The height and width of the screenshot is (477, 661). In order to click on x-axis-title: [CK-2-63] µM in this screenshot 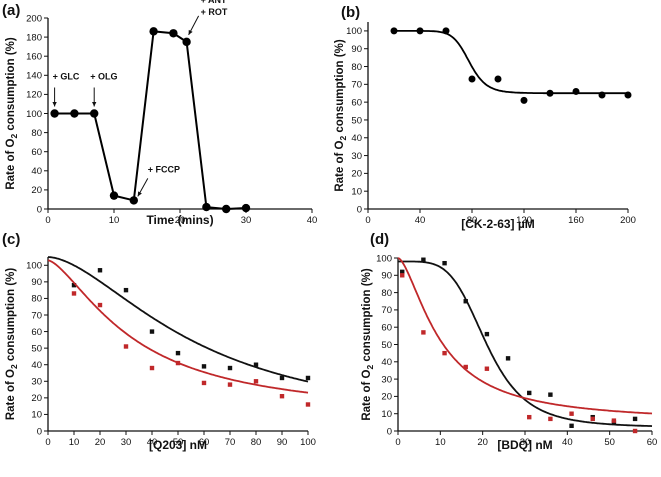, I will do `click(498, 224)`.